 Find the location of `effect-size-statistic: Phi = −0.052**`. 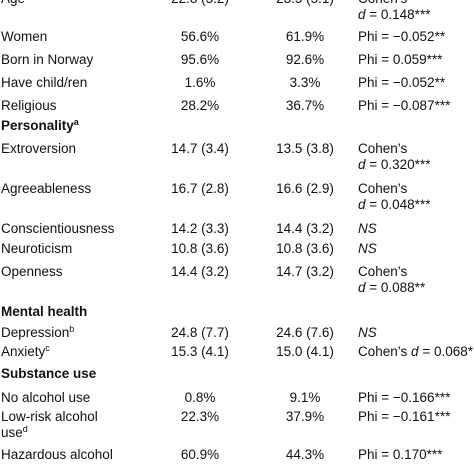

effect-size-statistic: Phi = −0.052** is located at coordinates (416, 37).